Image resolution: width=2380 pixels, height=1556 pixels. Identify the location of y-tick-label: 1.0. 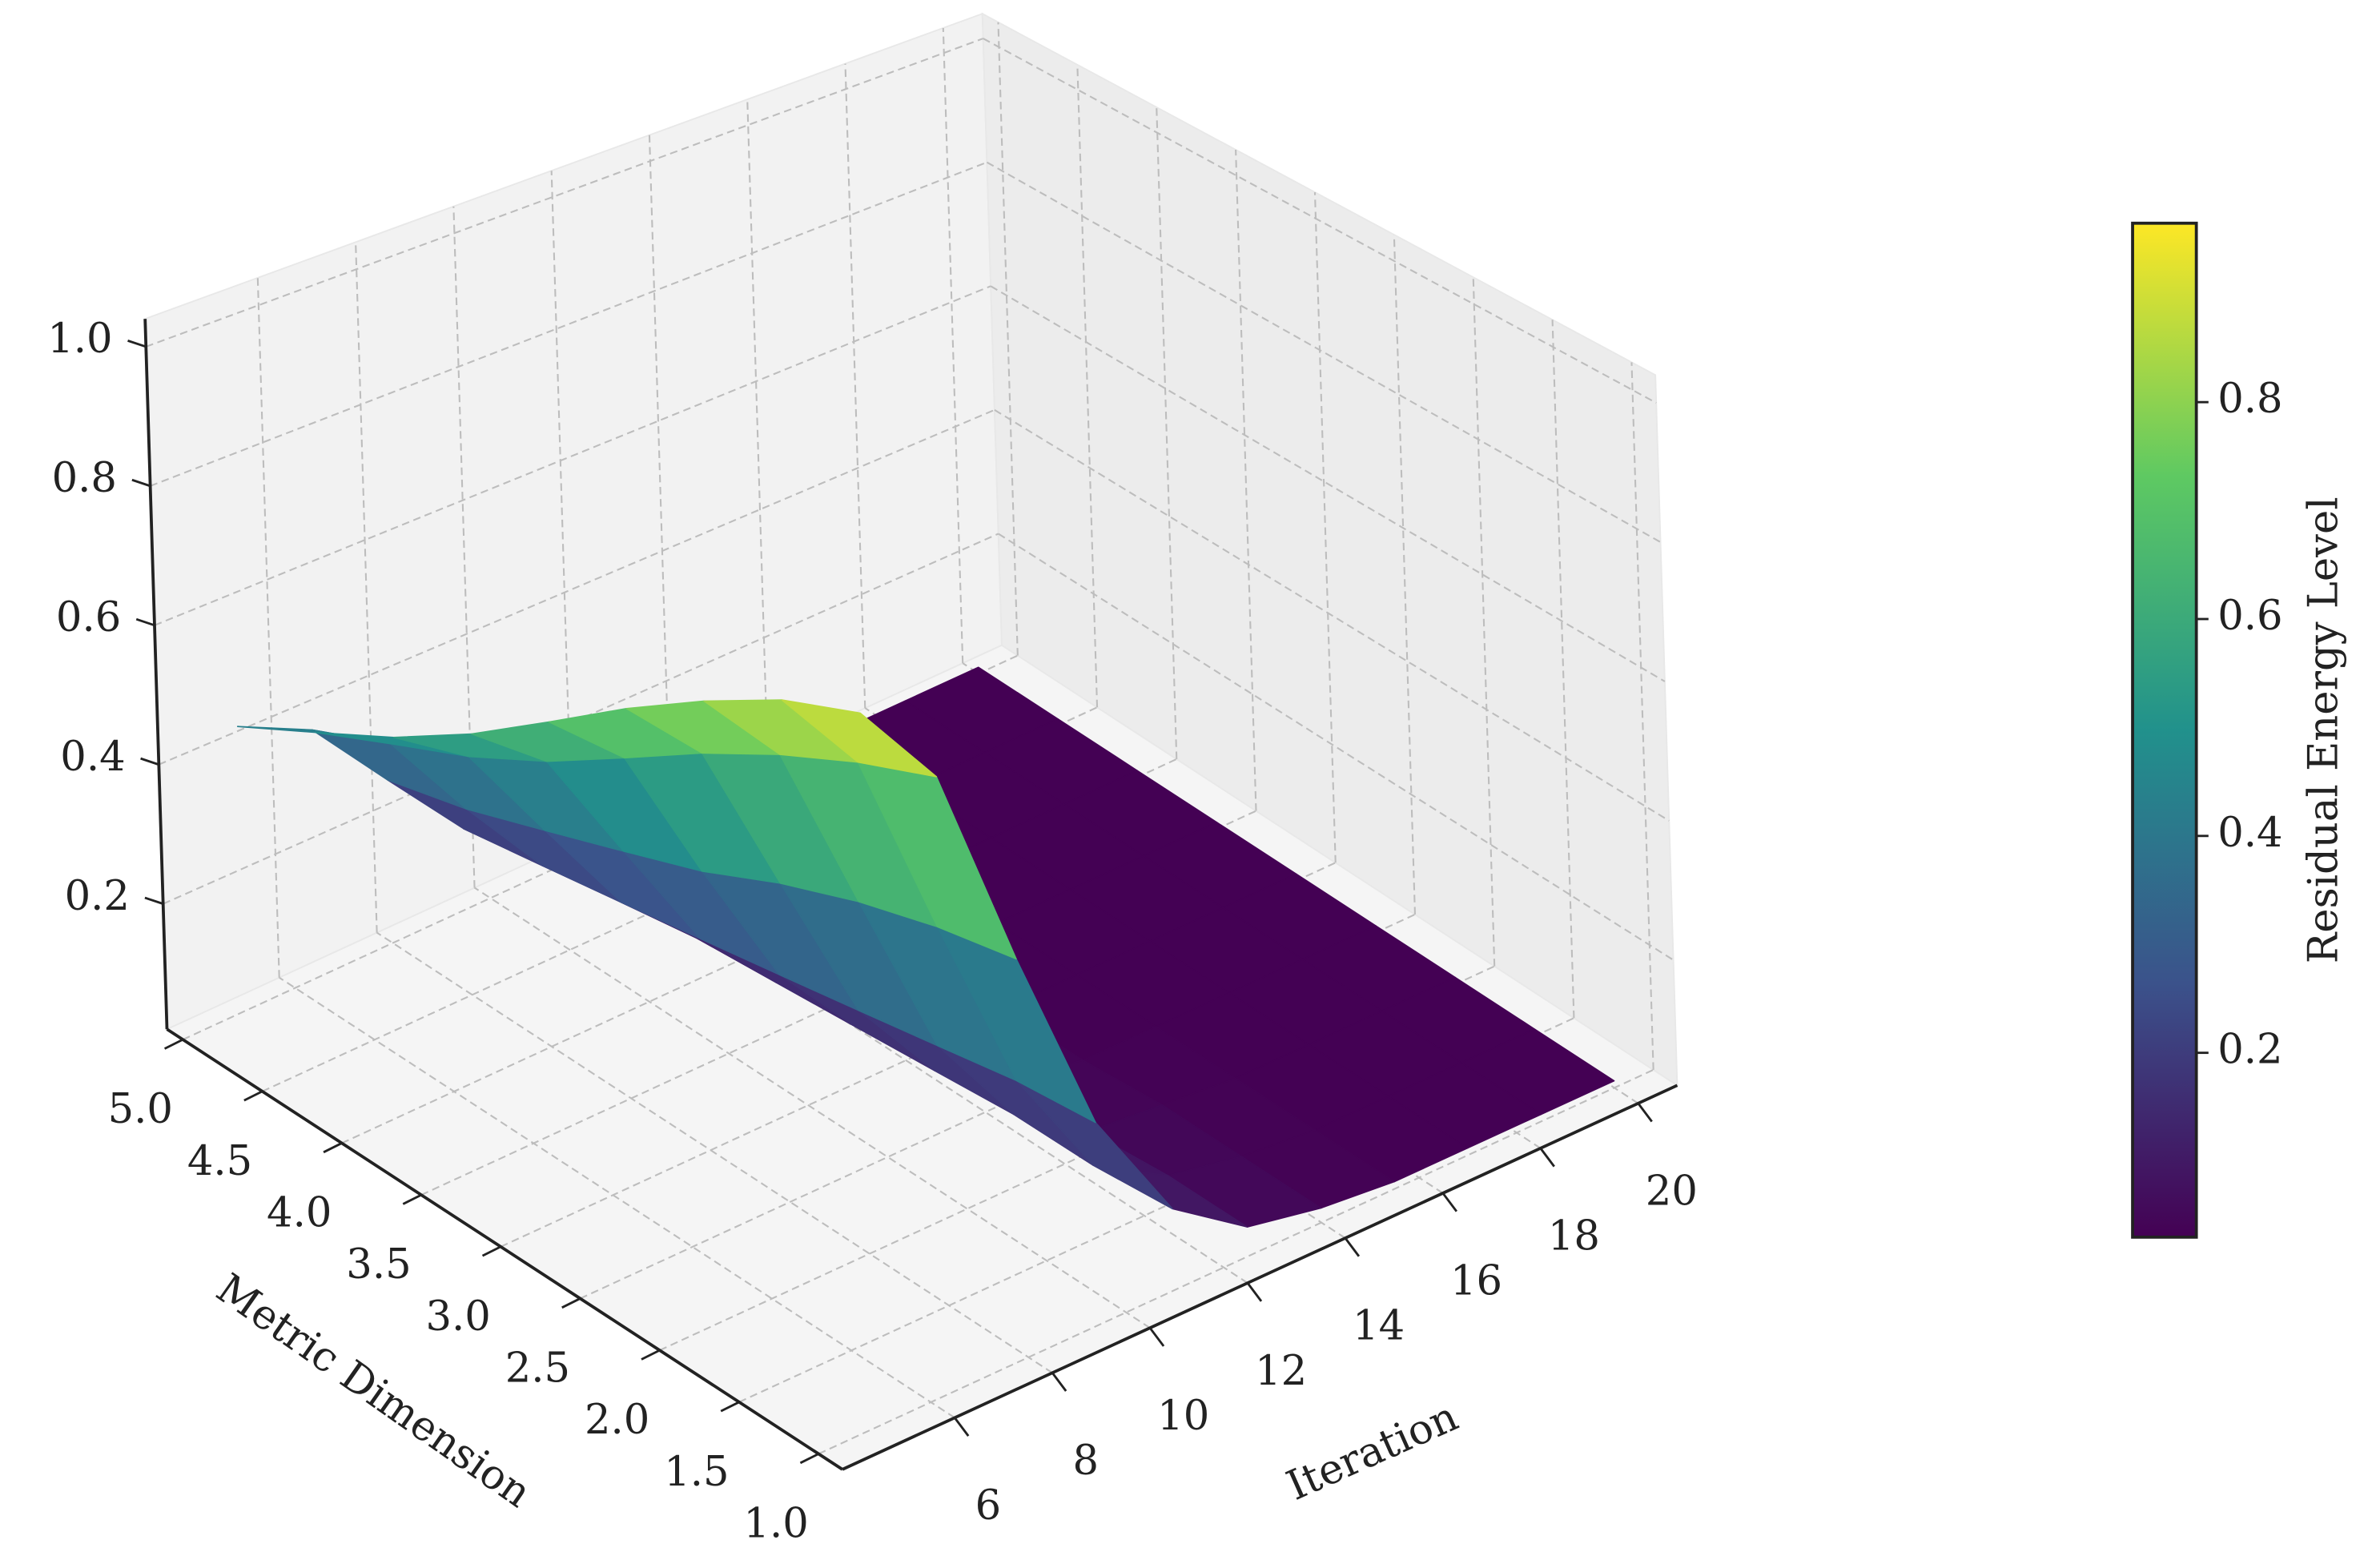
(775, 1523).